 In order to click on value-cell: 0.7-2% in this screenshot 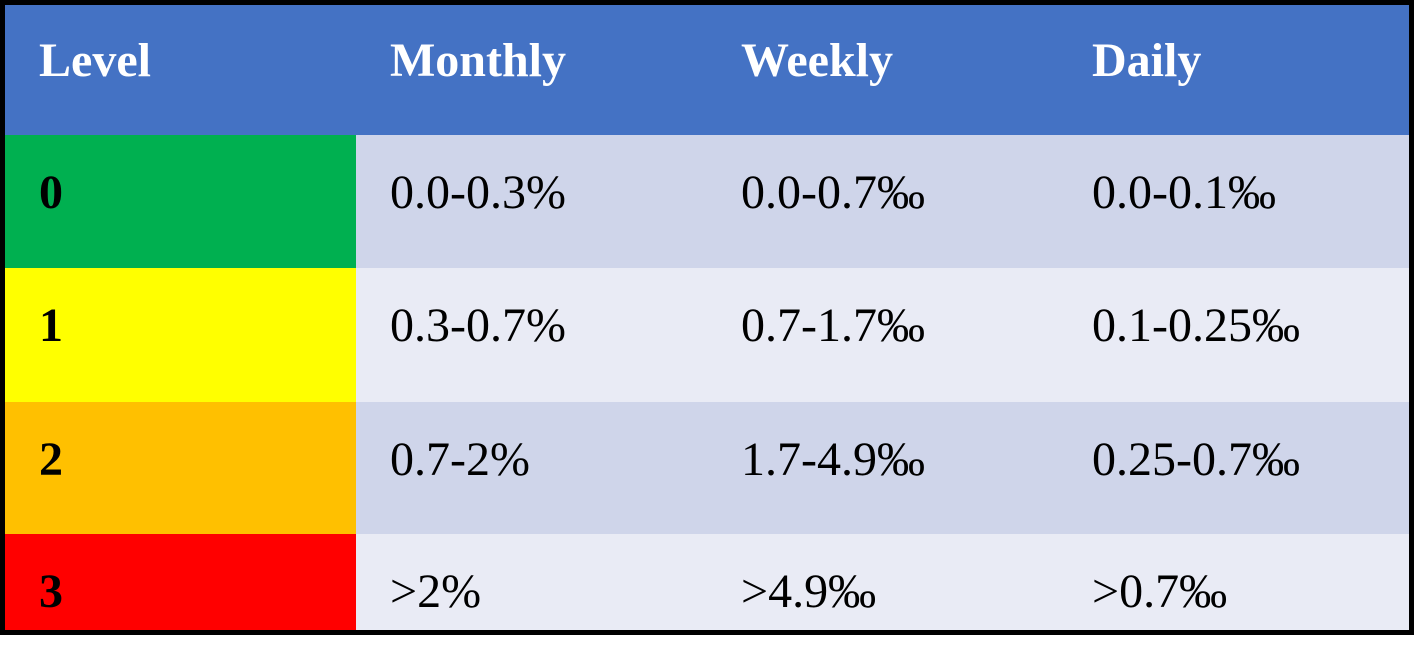, I will do `click(531, 468)`.